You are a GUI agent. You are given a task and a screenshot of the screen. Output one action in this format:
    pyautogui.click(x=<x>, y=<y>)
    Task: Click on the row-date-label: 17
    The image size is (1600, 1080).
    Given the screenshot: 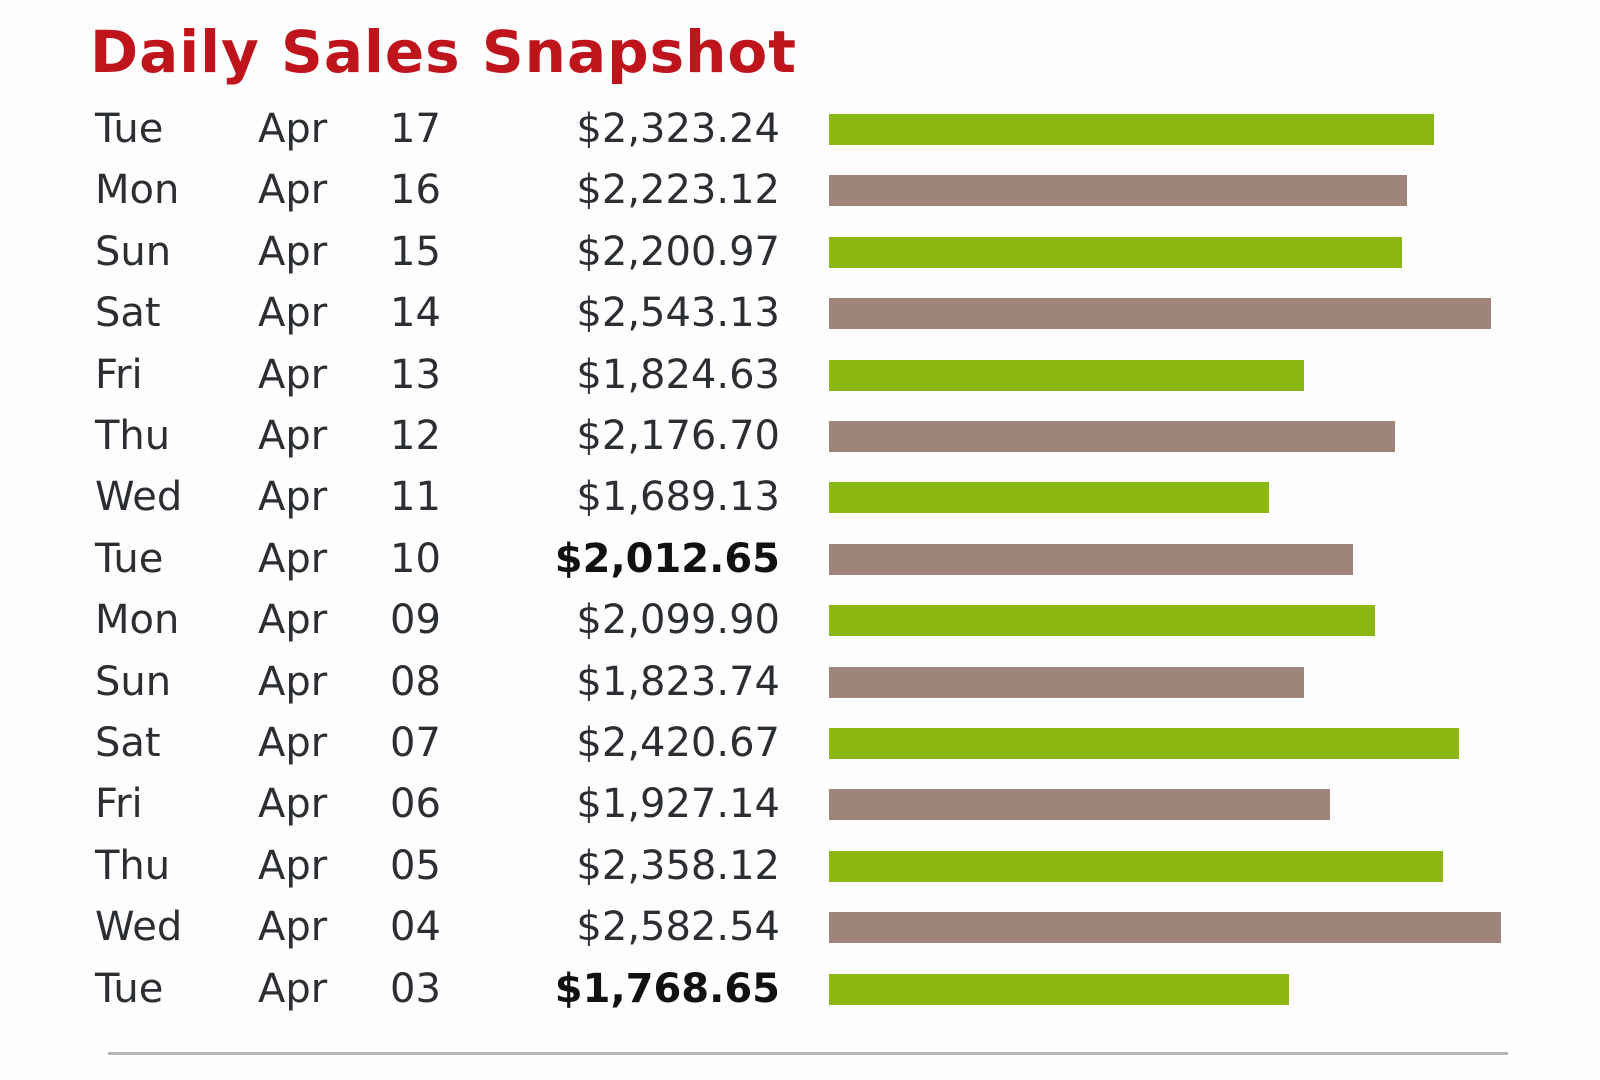 What is the action you would take?
    pyautogui.click(x=415, y=129)
    